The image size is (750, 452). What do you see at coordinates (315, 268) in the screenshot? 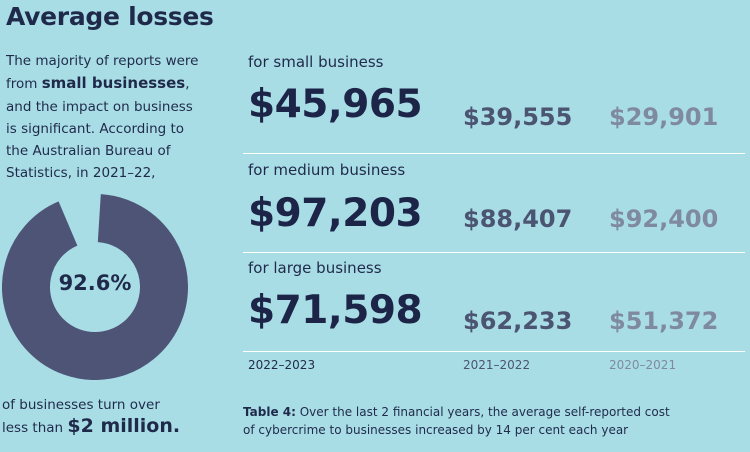
I see `section-label-large: for large business` at bounding box center [315, 268].